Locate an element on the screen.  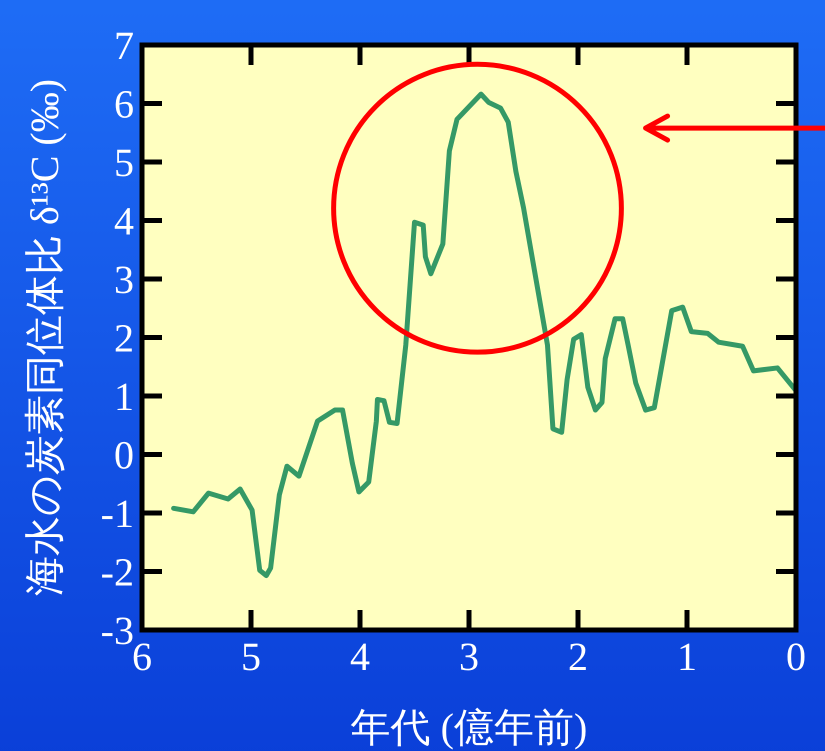
y-tick-label: -1 is located at coordinates (117, 513).